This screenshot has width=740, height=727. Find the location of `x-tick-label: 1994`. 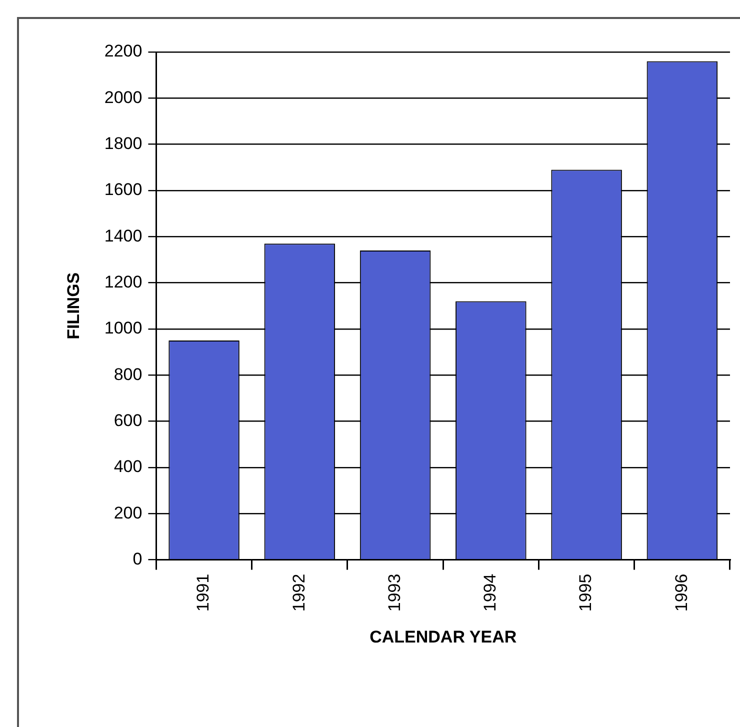

x-tick-label: 1994 is located at coordinates (490, 593).